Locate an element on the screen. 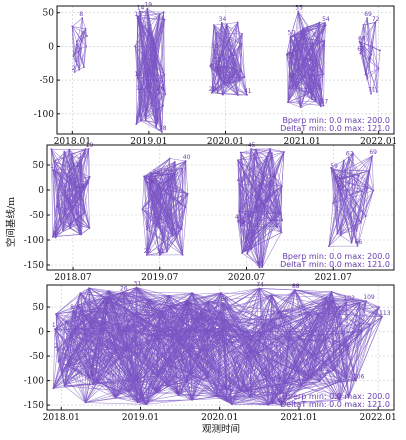 The width and height of the screenshot is (406, 440). acquisition-label: 26 is located at coordinates (124, 288).